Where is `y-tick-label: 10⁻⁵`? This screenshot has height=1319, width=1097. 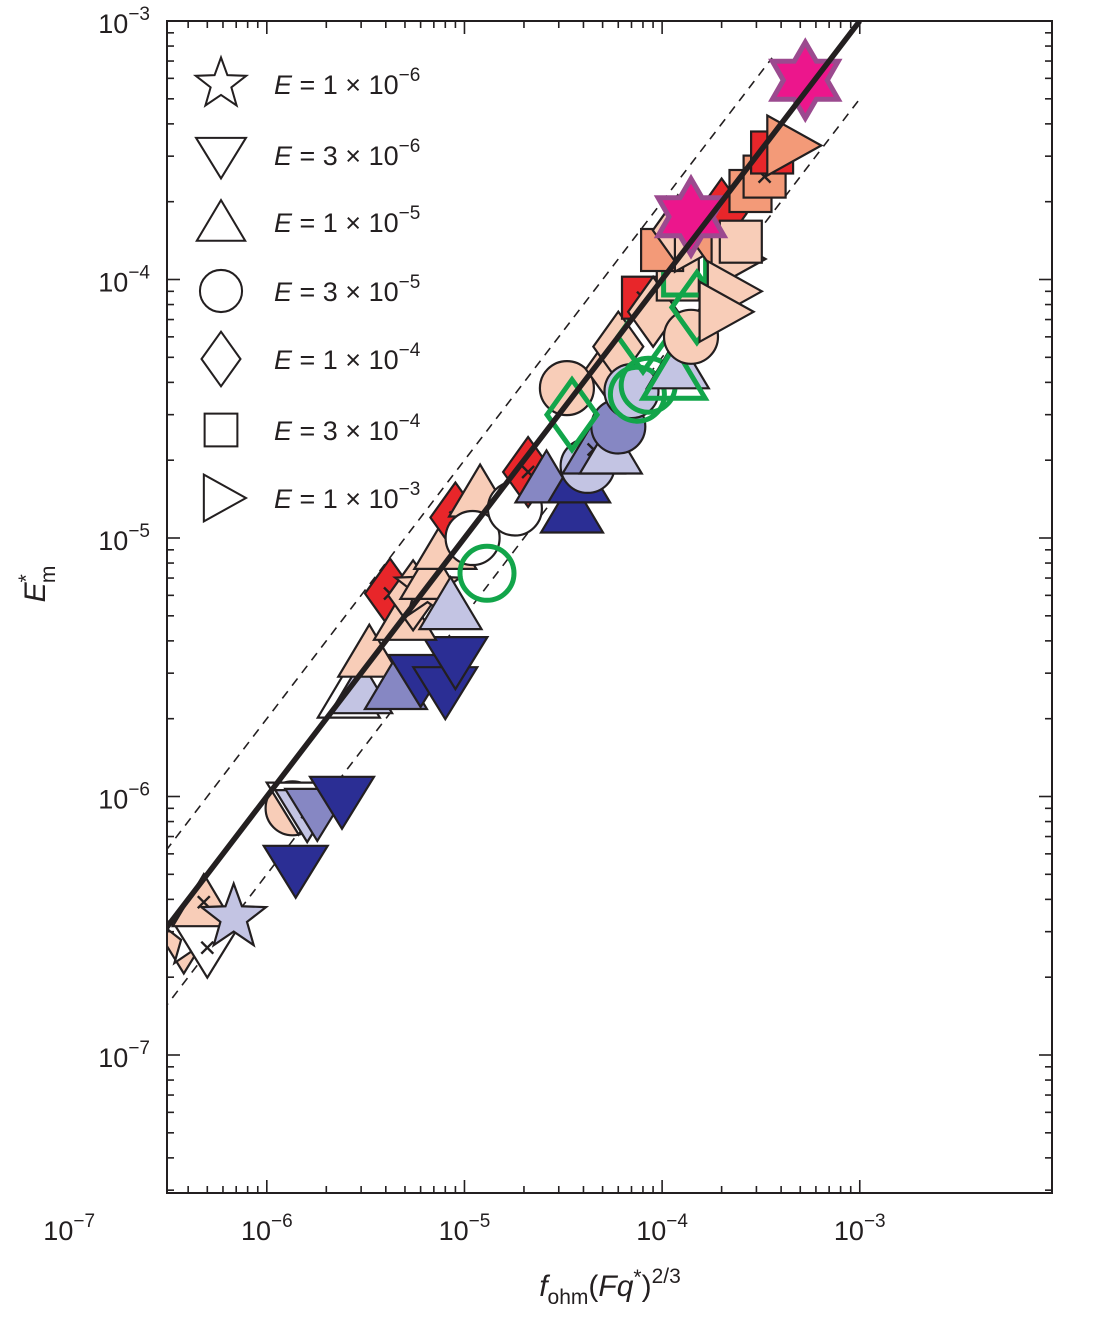 y-tick-label: 10⁻⁵ is located at coordinates (124, 538).